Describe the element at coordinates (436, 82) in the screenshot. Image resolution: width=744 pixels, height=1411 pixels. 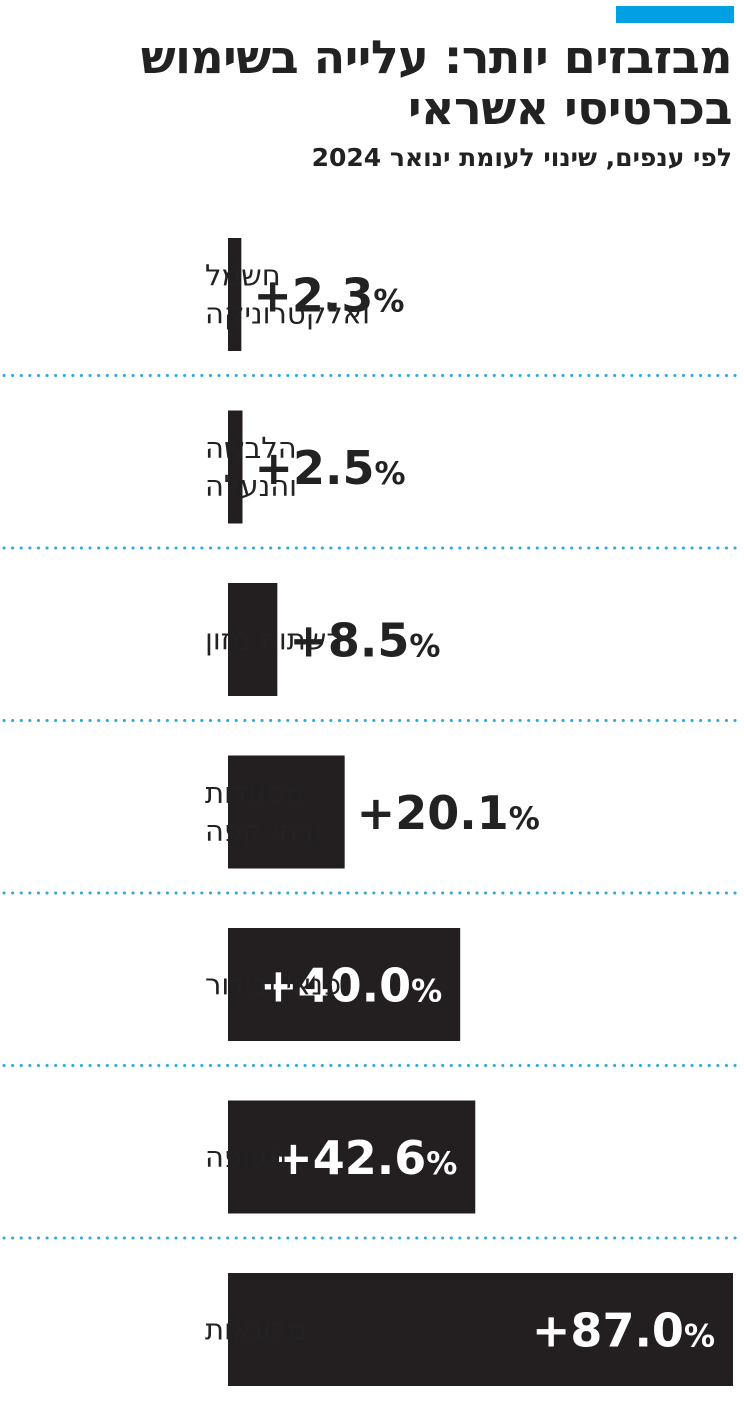
I see `chart-title: מבזבזים יותר: עלייה בשימוש בכרטיסי אשראי` at that location.